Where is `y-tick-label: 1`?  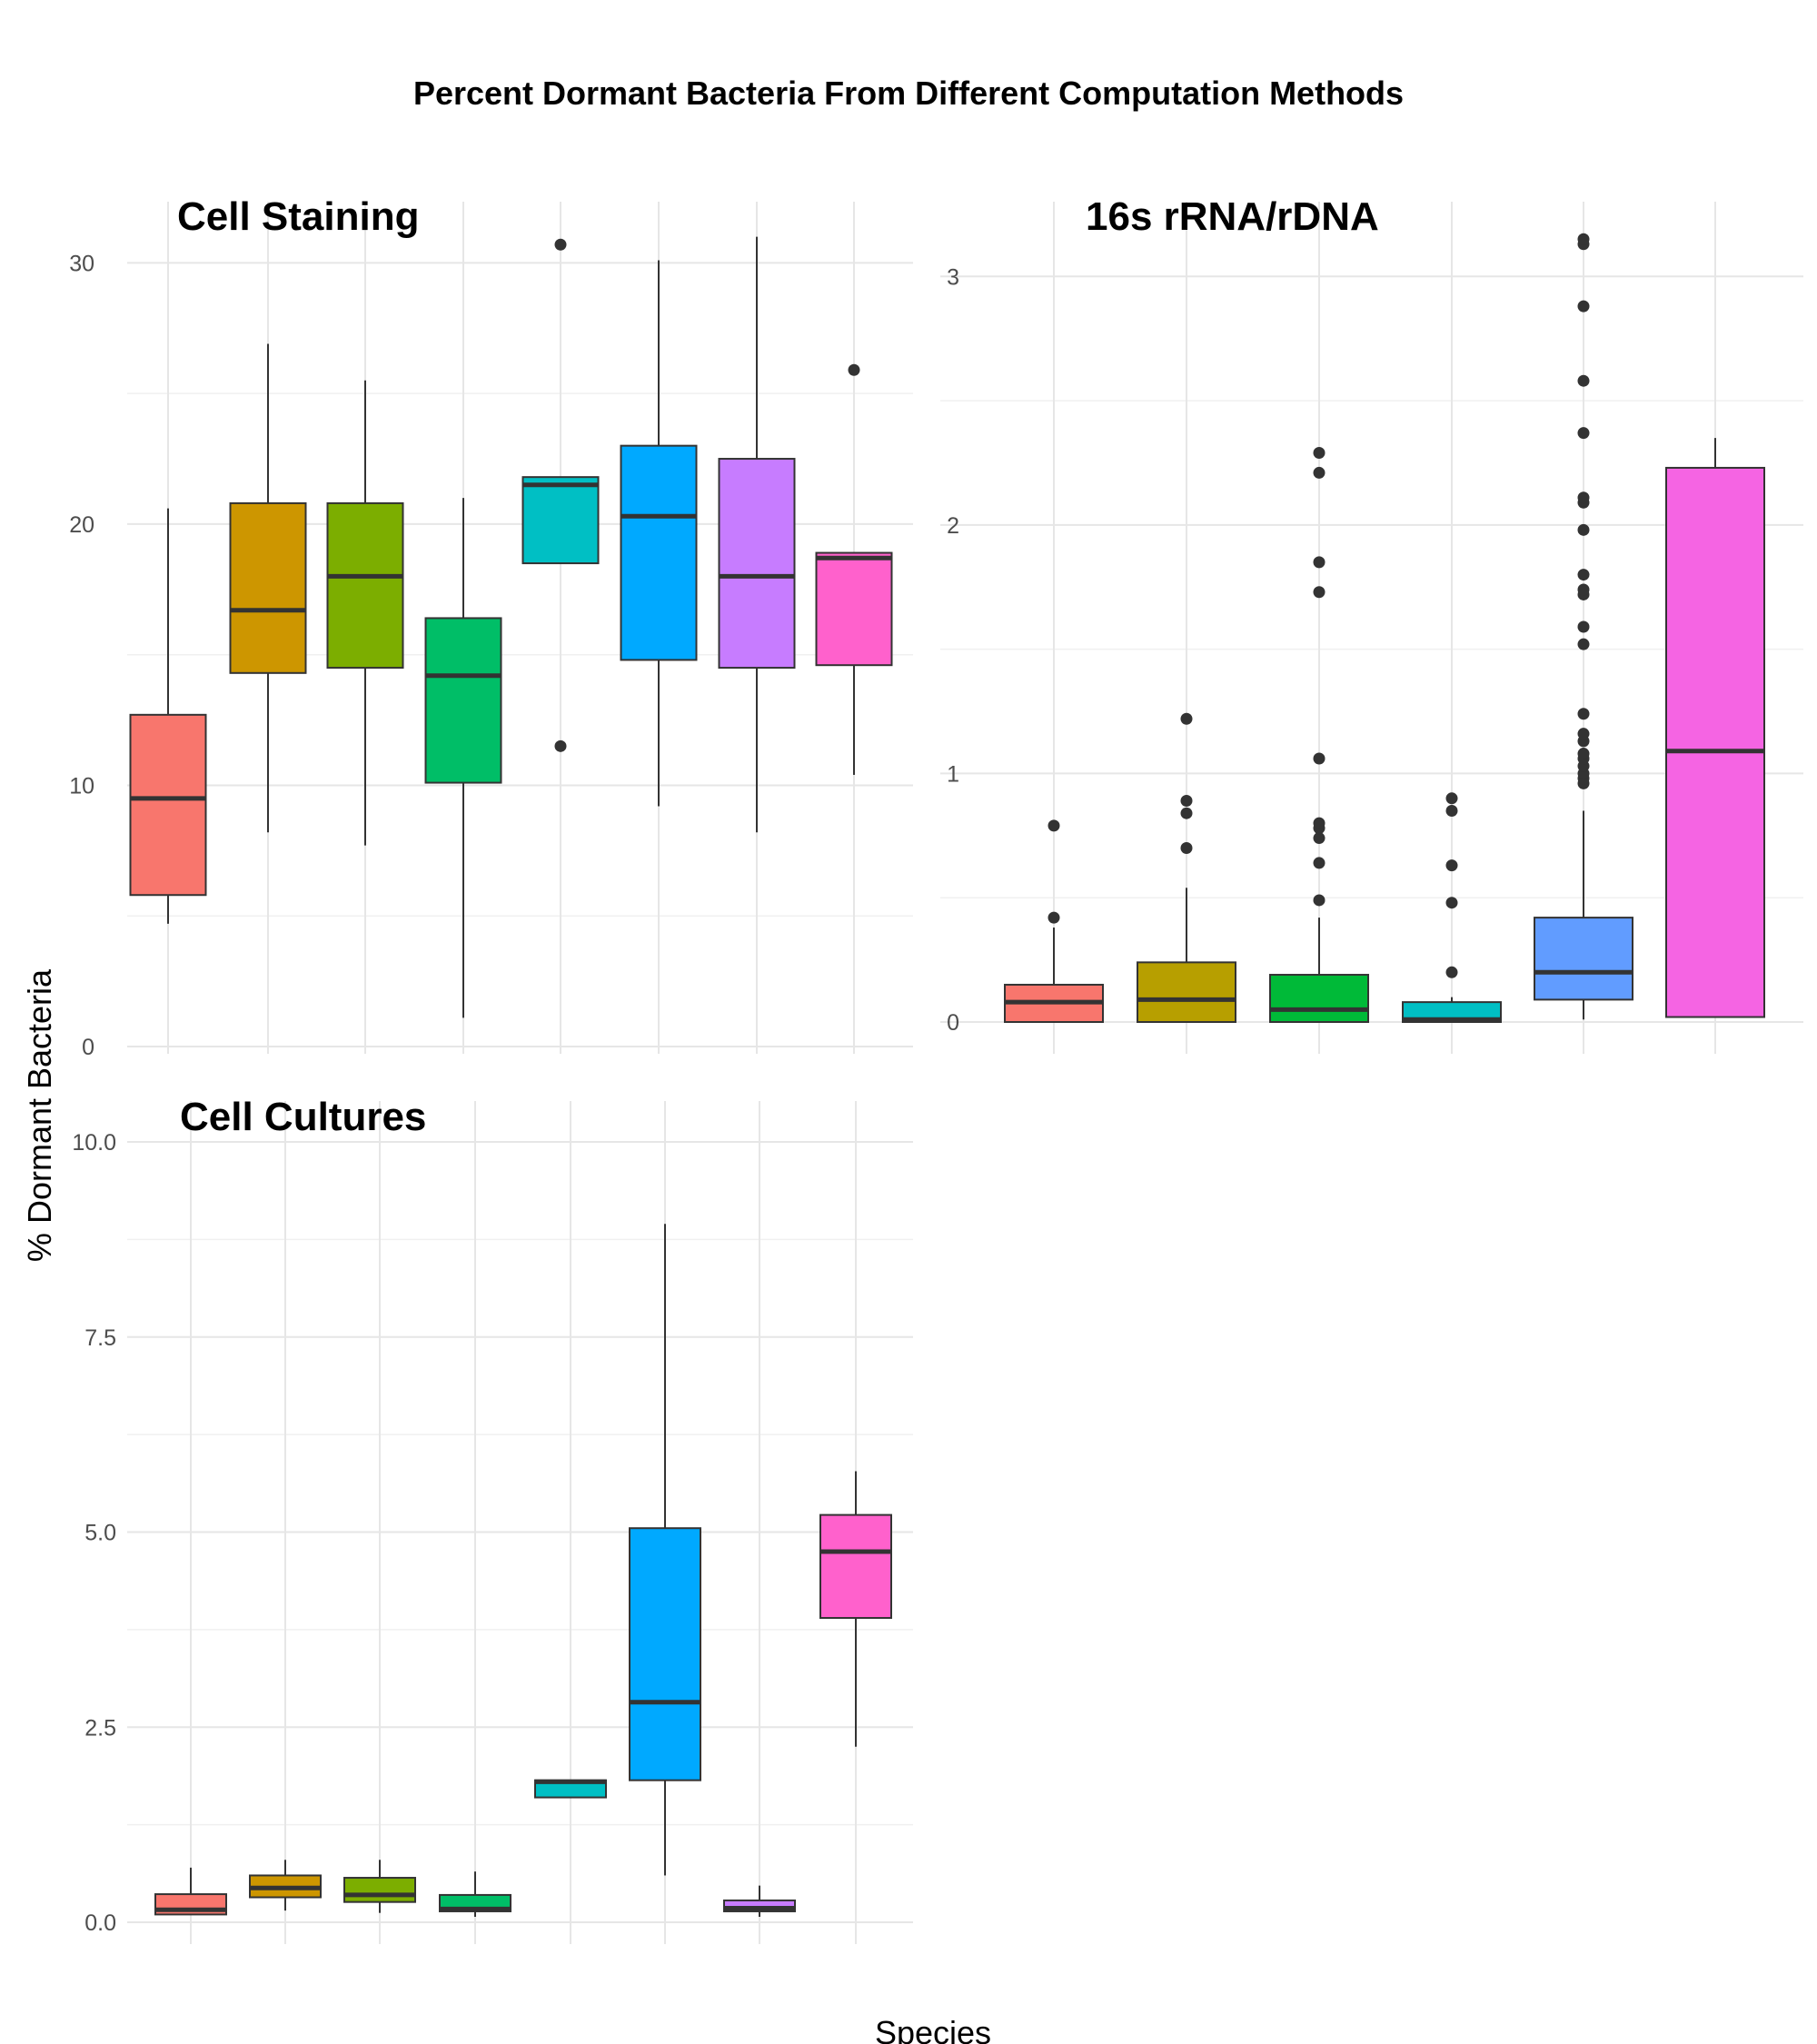
y-tick-label: 1 is located at coordinates (953, 774).